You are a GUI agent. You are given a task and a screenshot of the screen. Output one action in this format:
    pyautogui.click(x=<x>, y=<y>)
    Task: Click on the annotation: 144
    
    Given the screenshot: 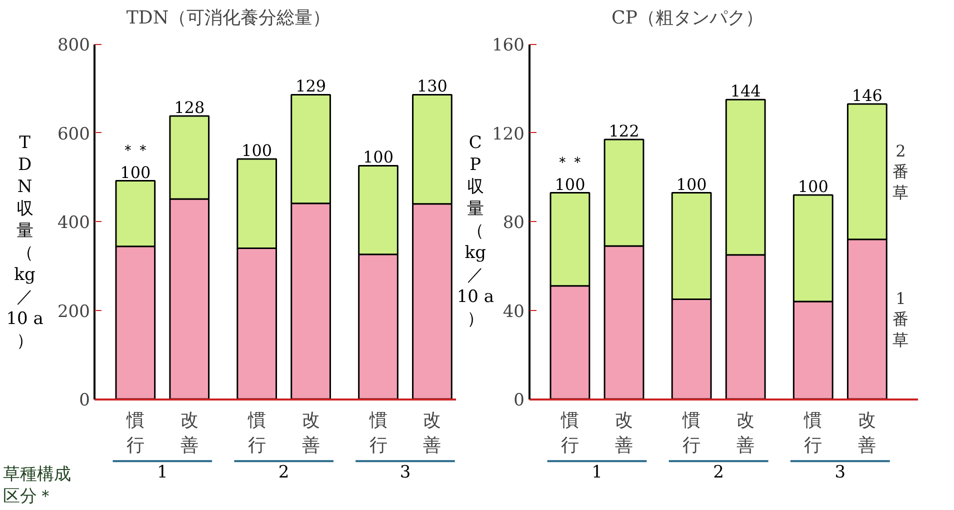 What is the action you would take?
    pyautogui.click(x=745, y=91)
    